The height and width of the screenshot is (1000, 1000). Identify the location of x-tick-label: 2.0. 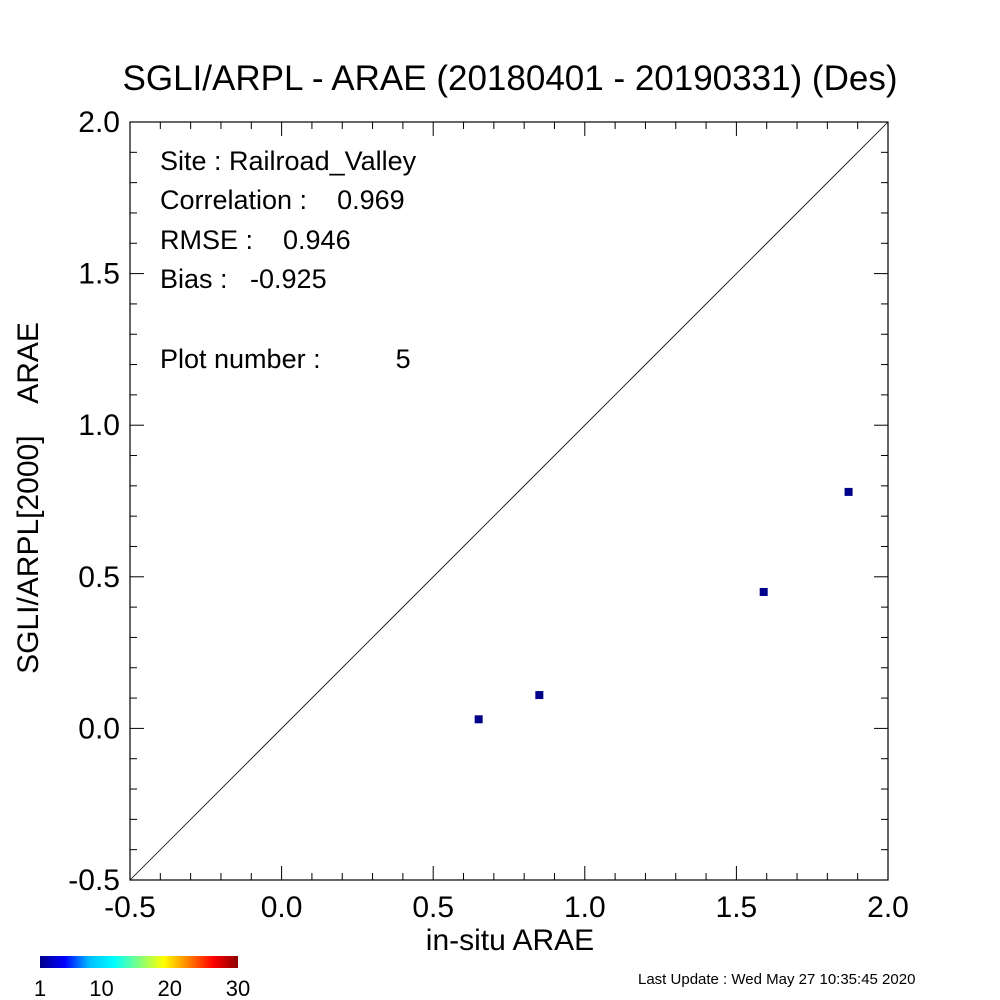
(888, 907).